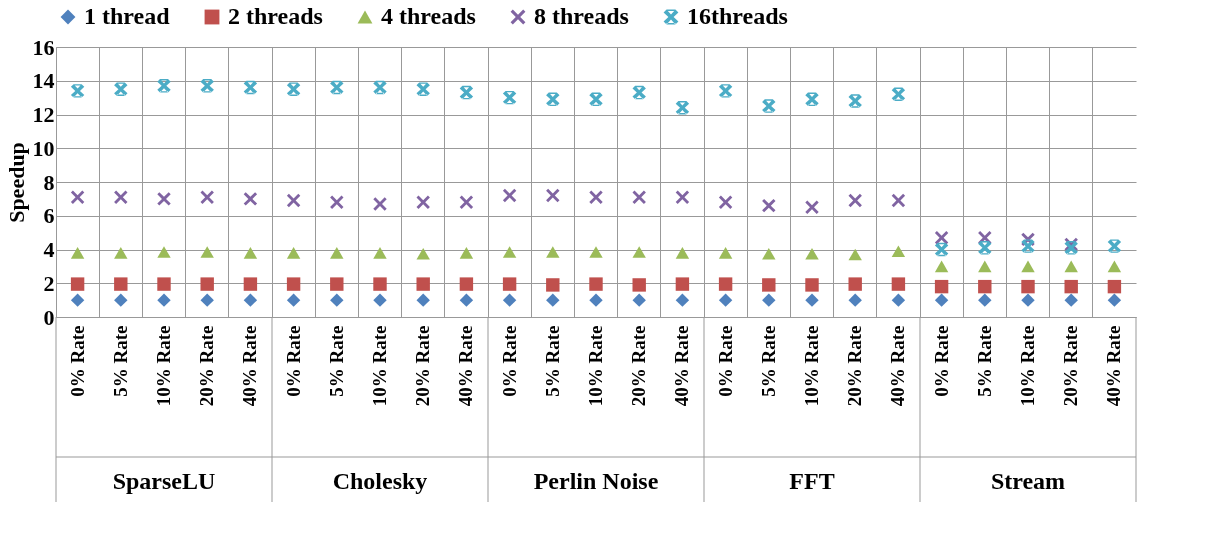  What do you see at coordinates (596, 481) in the screenshot?
I see `text: Perlin Noise` at bounding box center [596, 481].